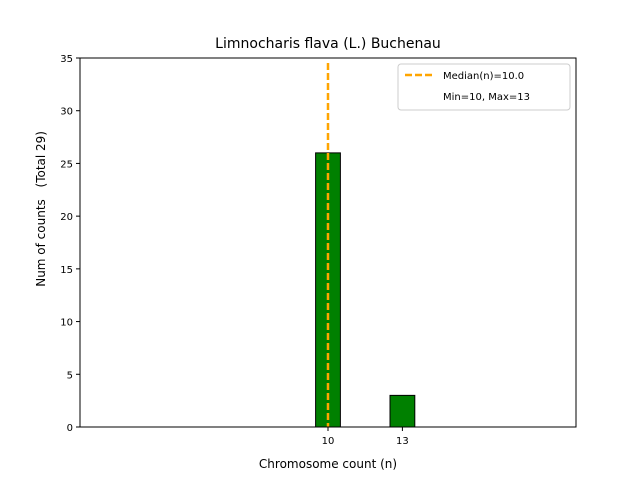 This screenshot has height=480, width=640. I want to click on chart-title: Limnocharis flava (L.) Buchenau, so click(328, 44).